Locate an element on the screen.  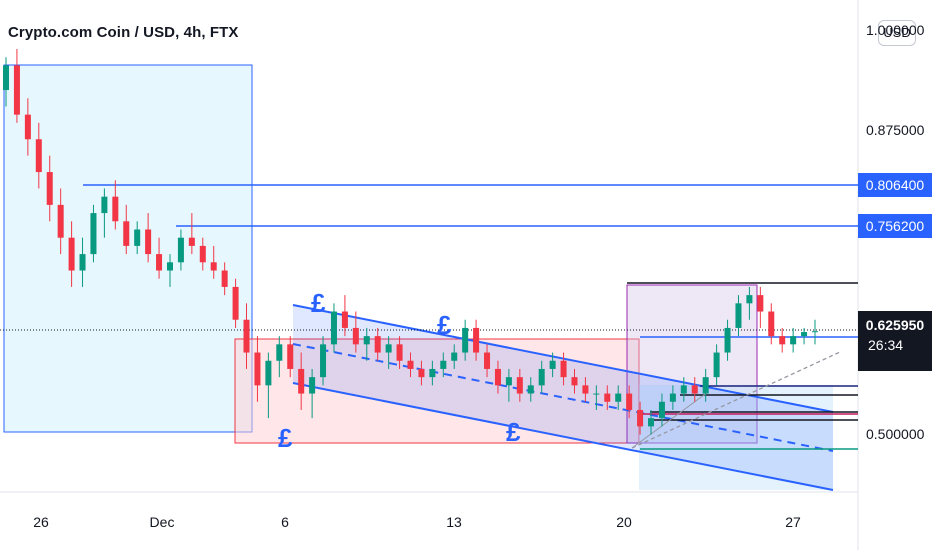
channel-mid-line is located at coordinates (563, 397).